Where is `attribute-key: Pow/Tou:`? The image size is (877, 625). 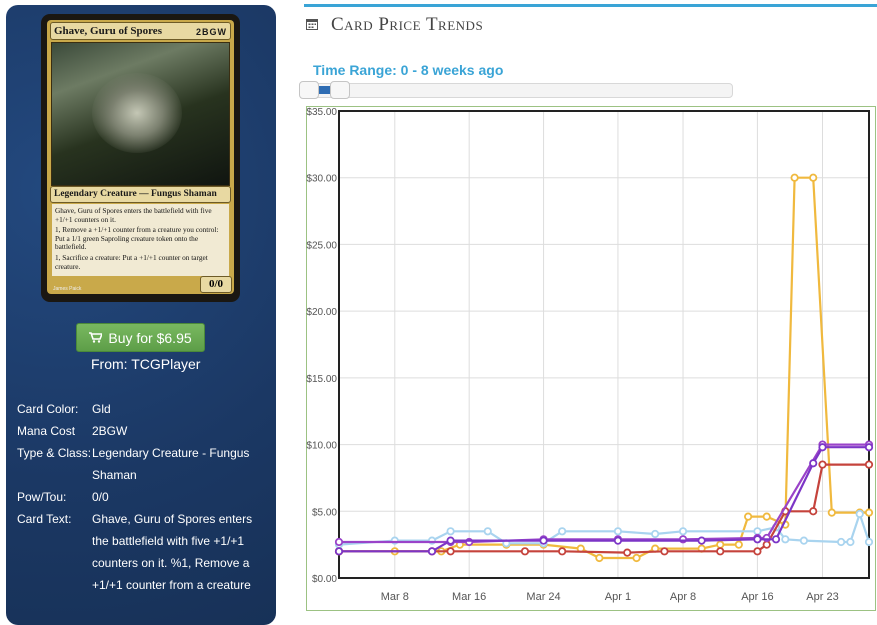
attribute-key: Pow/Tou: is located at coordinates (42, 497).